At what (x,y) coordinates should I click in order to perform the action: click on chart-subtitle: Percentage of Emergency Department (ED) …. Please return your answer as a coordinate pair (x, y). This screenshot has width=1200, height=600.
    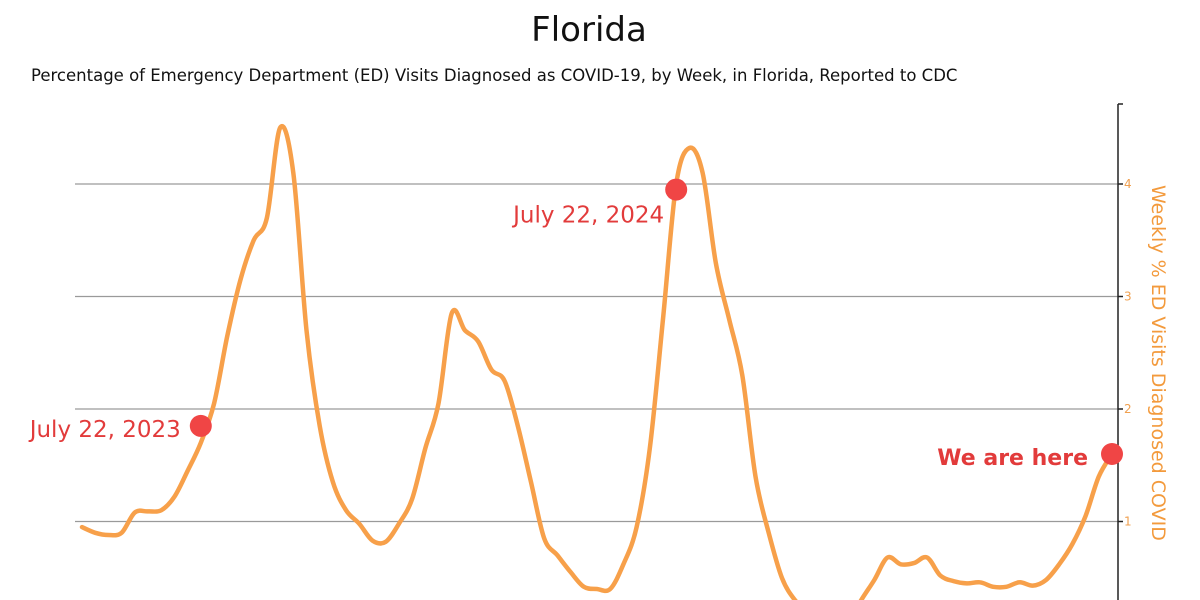
    Looking at the image, I should click on (494, 75).